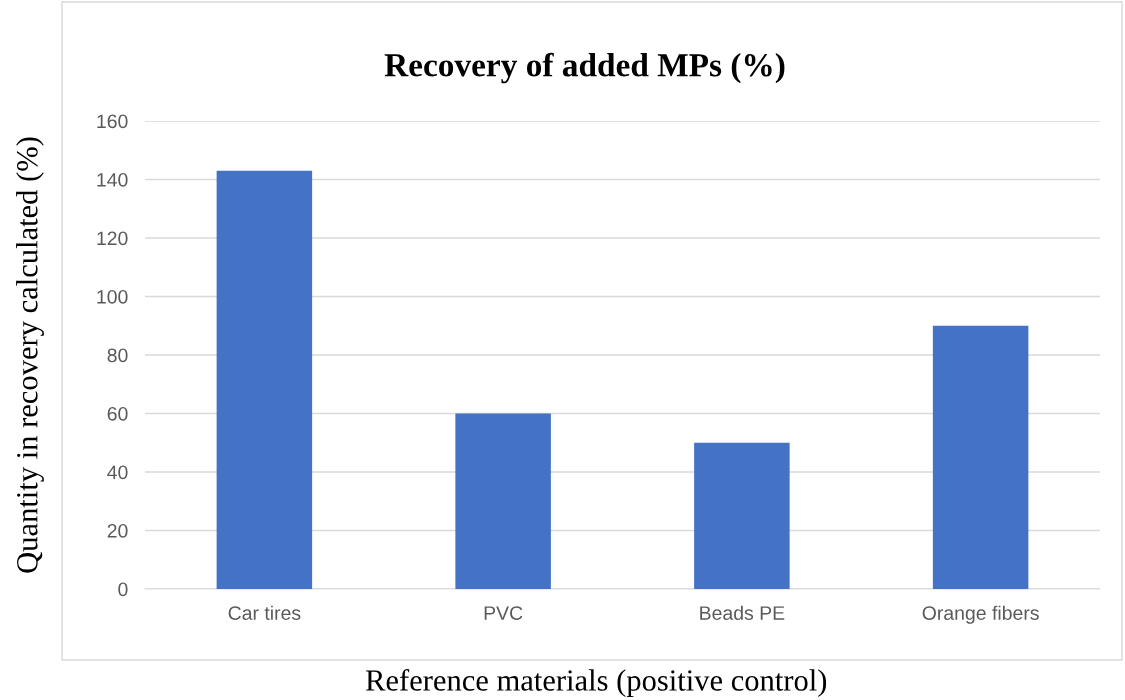  I want to click on y-tick-label: 120, so click(112, 238).